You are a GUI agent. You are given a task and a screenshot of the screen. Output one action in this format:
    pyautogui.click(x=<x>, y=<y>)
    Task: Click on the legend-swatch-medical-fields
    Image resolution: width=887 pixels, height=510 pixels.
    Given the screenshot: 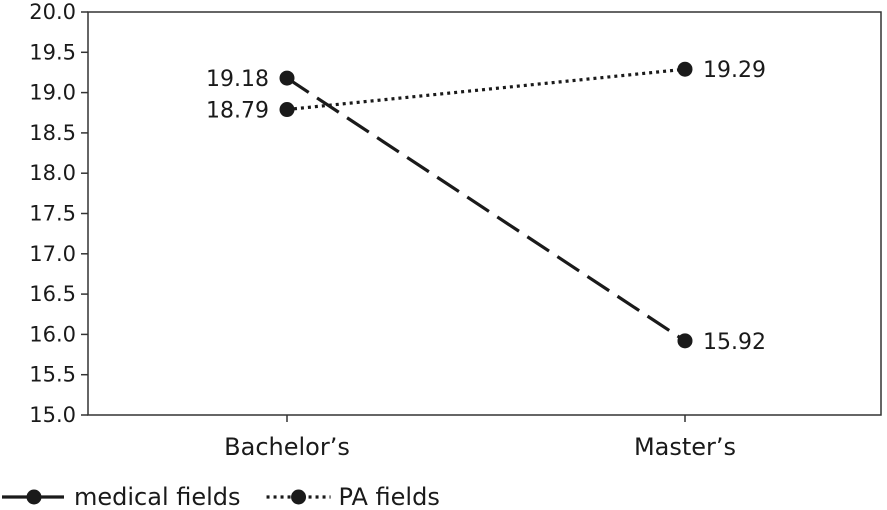 What is the action you would take?
    pyautogui.click(x=34, y=497)
    